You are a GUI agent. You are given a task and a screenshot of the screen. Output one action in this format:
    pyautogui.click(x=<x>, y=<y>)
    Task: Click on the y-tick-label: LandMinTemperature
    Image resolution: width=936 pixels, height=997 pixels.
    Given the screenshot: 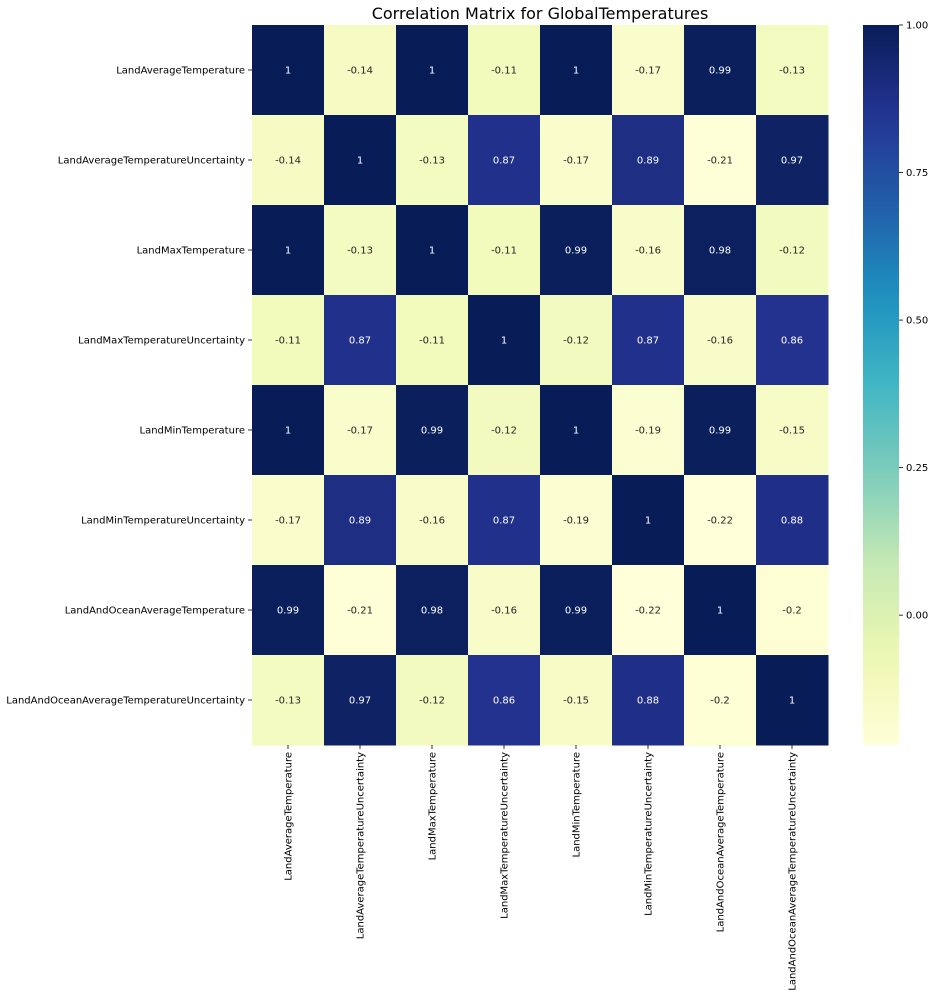 What is the action you would take?
    pyautogui.click(x=192, y=431)
    